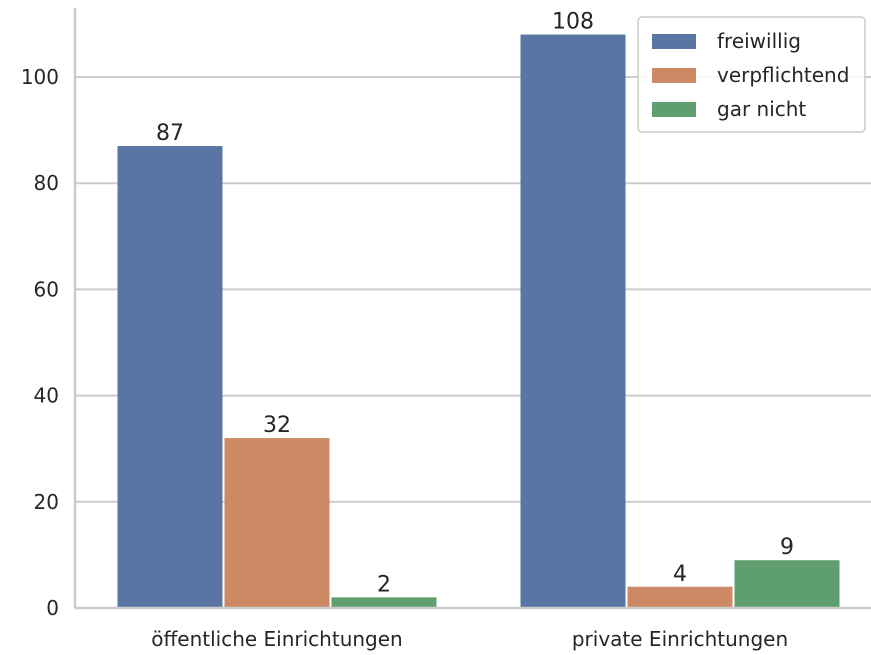  Describe the element at coordinates (46, 183) in the screenshot. I see `y-tick-label: 80` at that location.